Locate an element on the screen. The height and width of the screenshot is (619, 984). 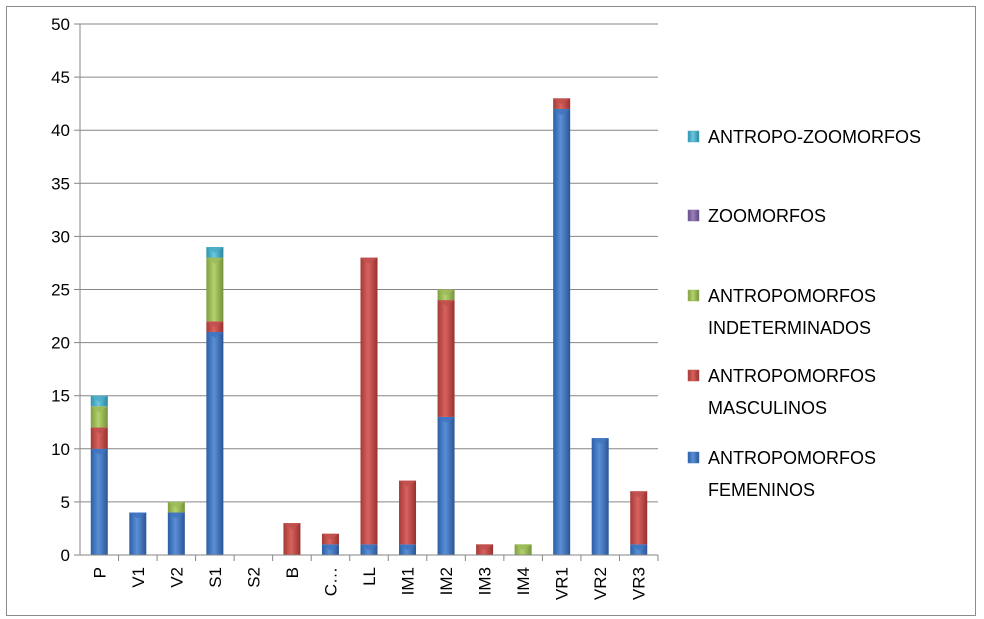
legend-label: ANTROPO-ZOOMORFOS is located at coordinates (814, 137).